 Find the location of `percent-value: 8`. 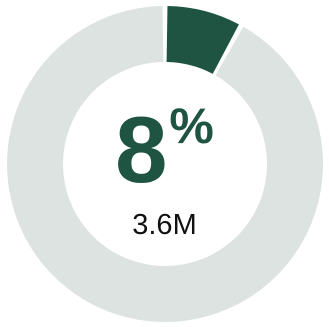

percent-value: 8 is located at coordinates (141, 149).